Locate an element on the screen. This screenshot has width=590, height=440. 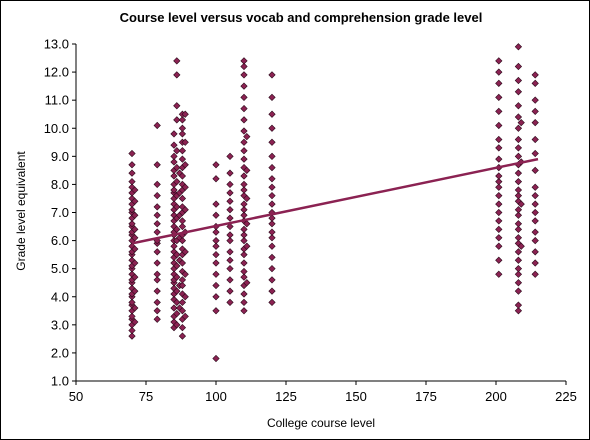
y-tick-label: 12.0 is located at coordinates (56, 72).